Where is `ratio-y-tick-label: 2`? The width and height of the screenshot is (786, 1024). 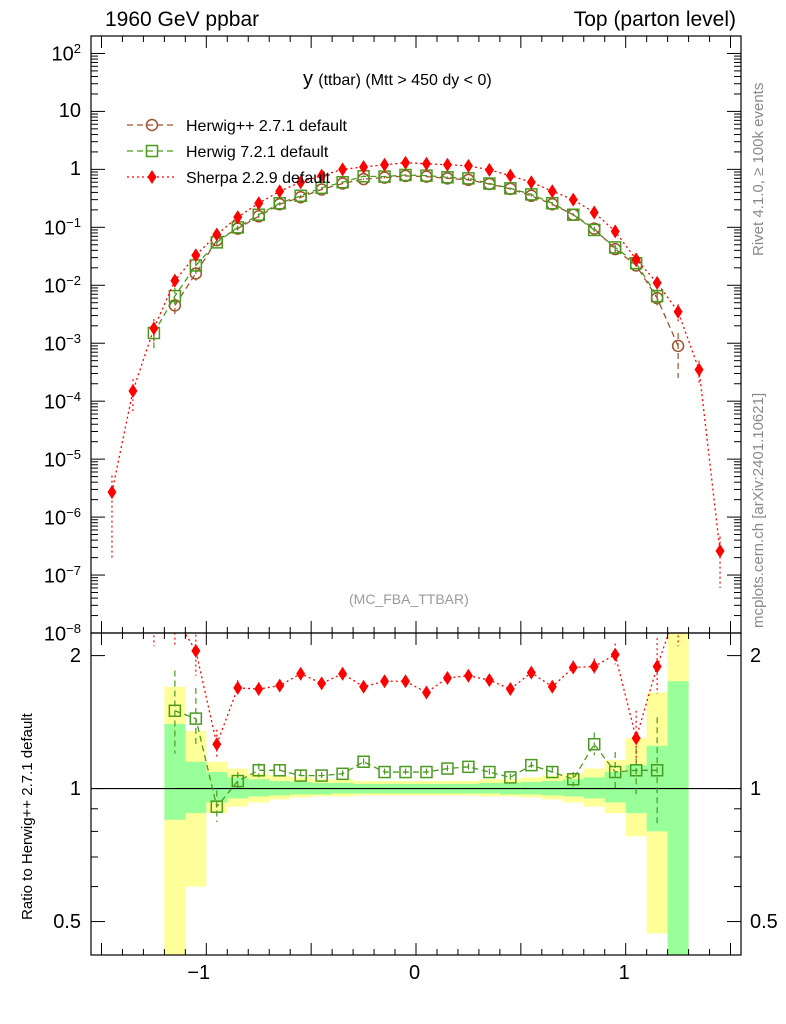
ratio-y-tick-label: 2 is located at coordinates (75, 655).